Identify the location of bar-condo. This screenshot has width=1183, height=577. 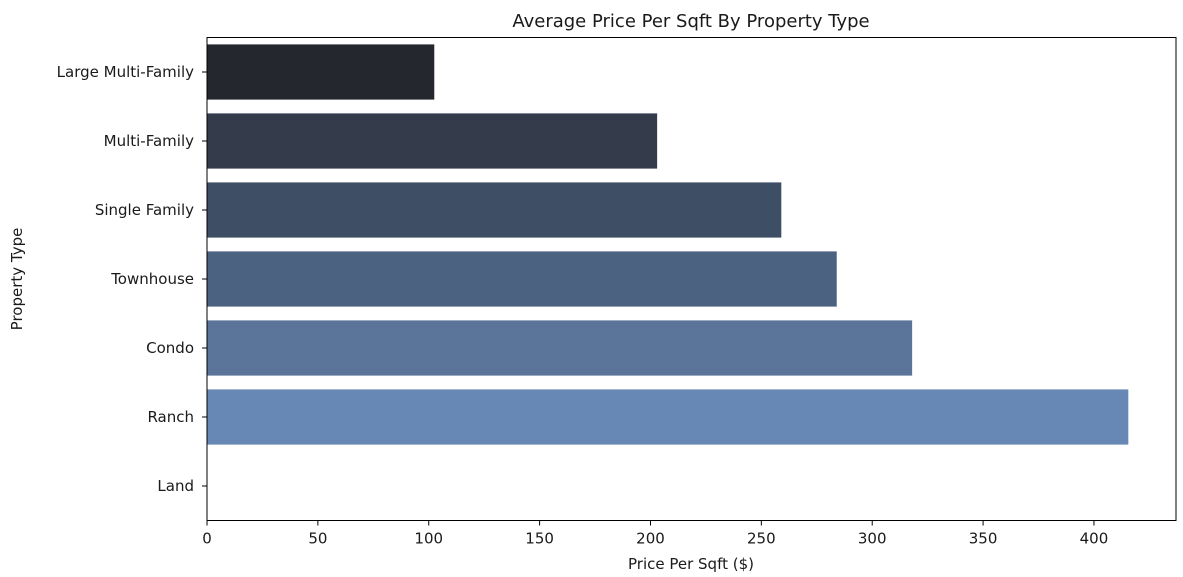
(560, 348).